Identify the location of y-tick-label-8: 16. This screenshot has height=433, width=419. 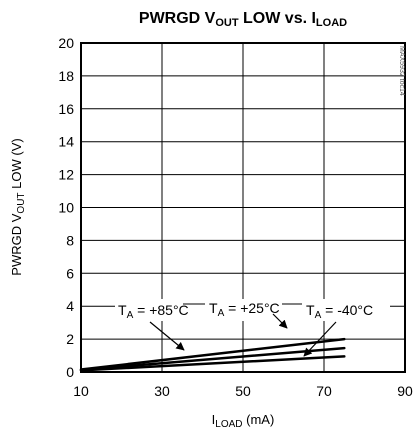
(66, 109).